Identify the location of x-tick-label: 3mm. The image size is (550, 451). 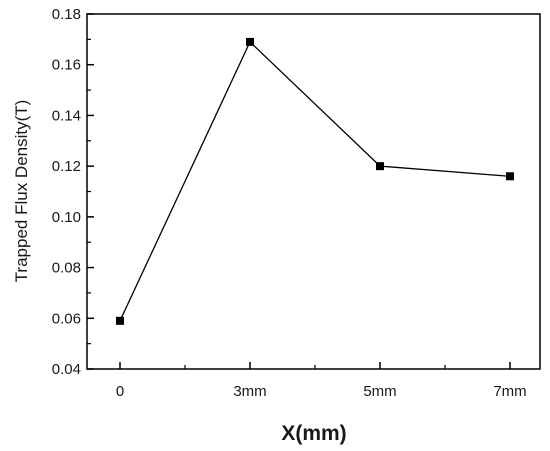
(249, 391).